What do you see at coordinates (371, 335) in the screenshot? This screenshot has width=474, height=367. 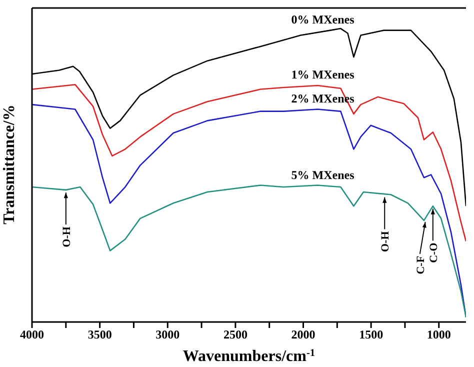 I see `x-tick-label: 1500` at bounding box center [371, 335].